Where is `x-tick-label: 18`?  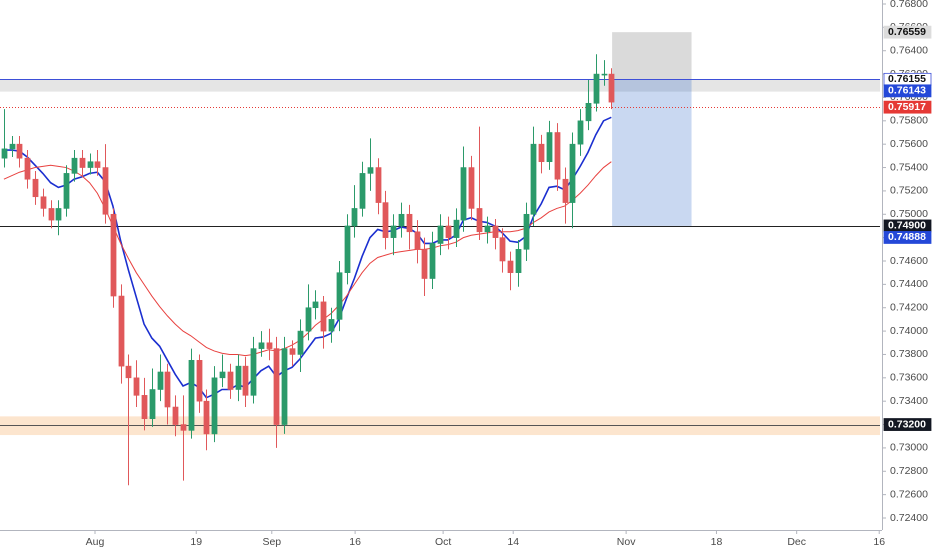
x-tick-label: 18 is located at coordinates (717, 542).